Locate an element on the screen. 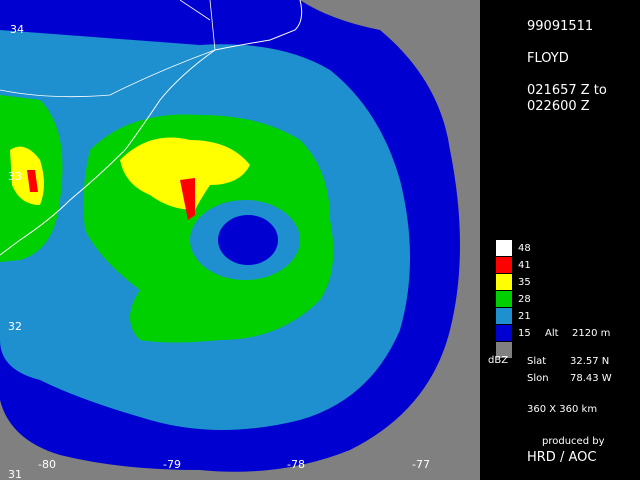 The width and height of the screenshot is (640, 480). date-label: 99091511 is located at coordinates (560, 26).